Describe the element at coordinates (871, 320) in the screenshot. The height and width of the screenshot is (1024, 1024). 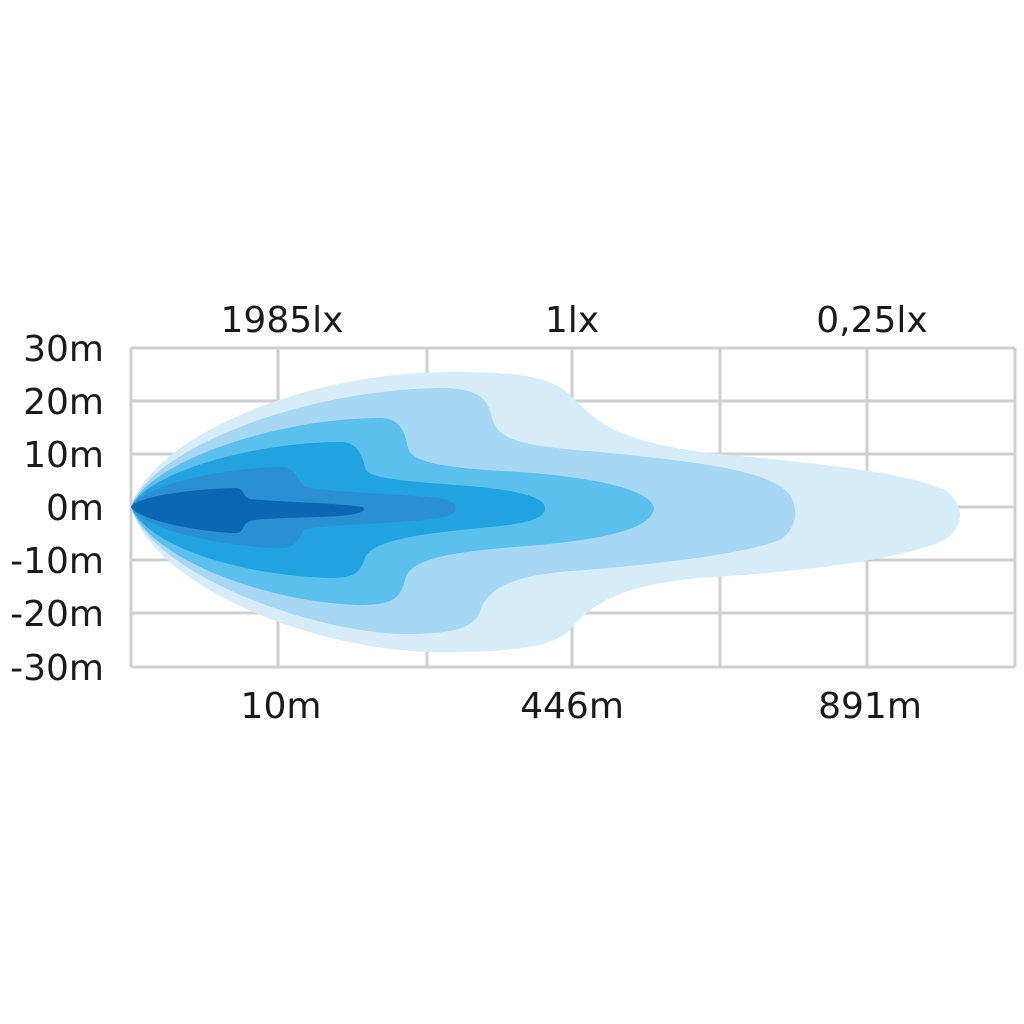
I see `lux-label: 0,25lx` at that location.